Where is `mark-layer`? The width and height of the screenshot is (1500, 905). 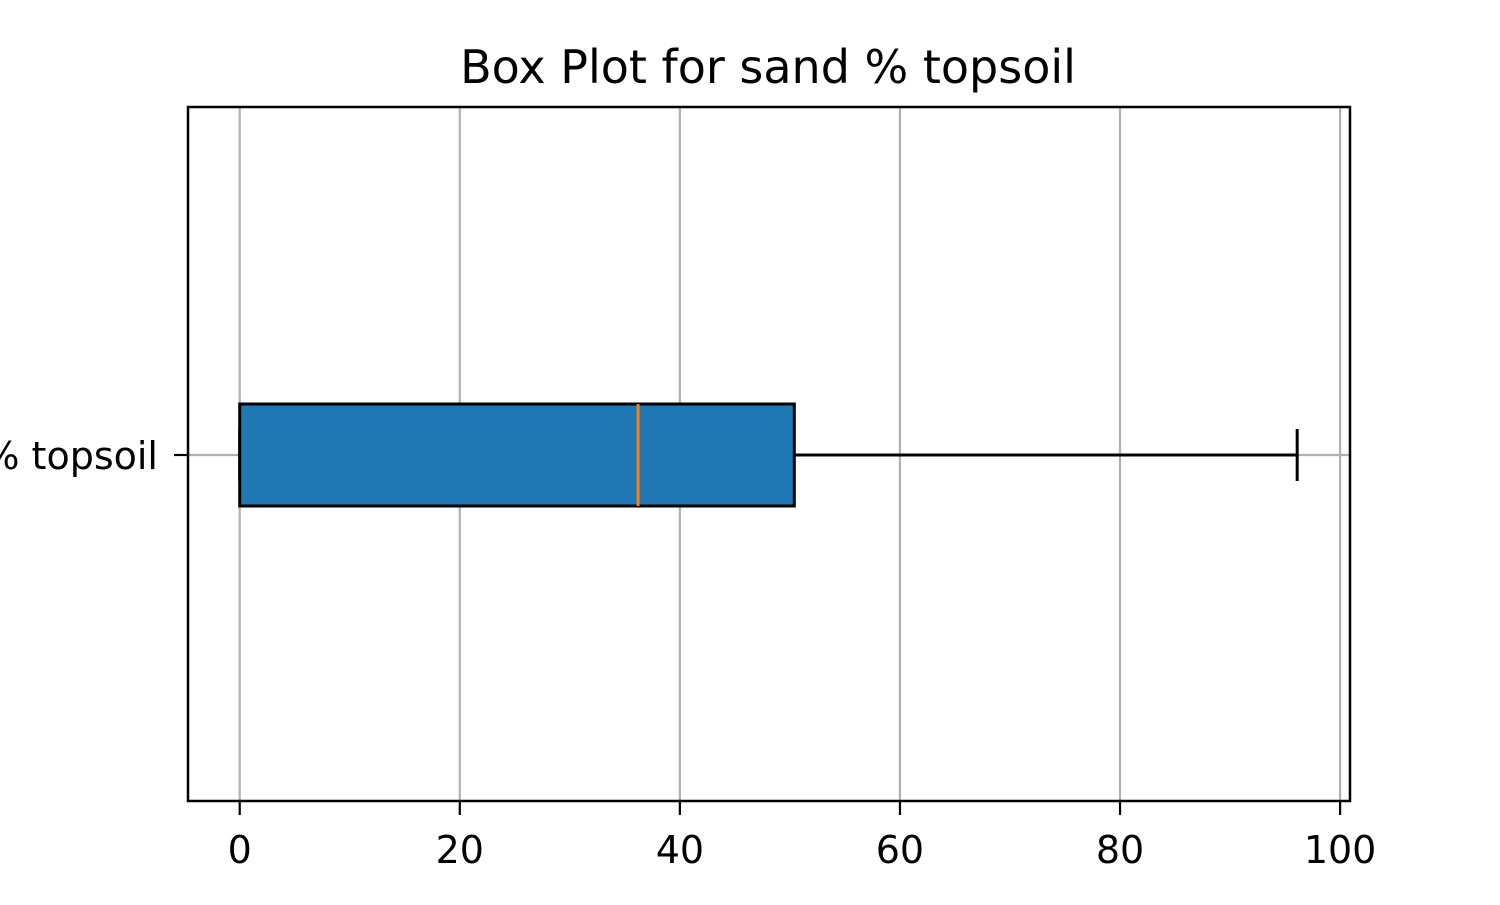
mark-layer is located at coordinates (768, 455).